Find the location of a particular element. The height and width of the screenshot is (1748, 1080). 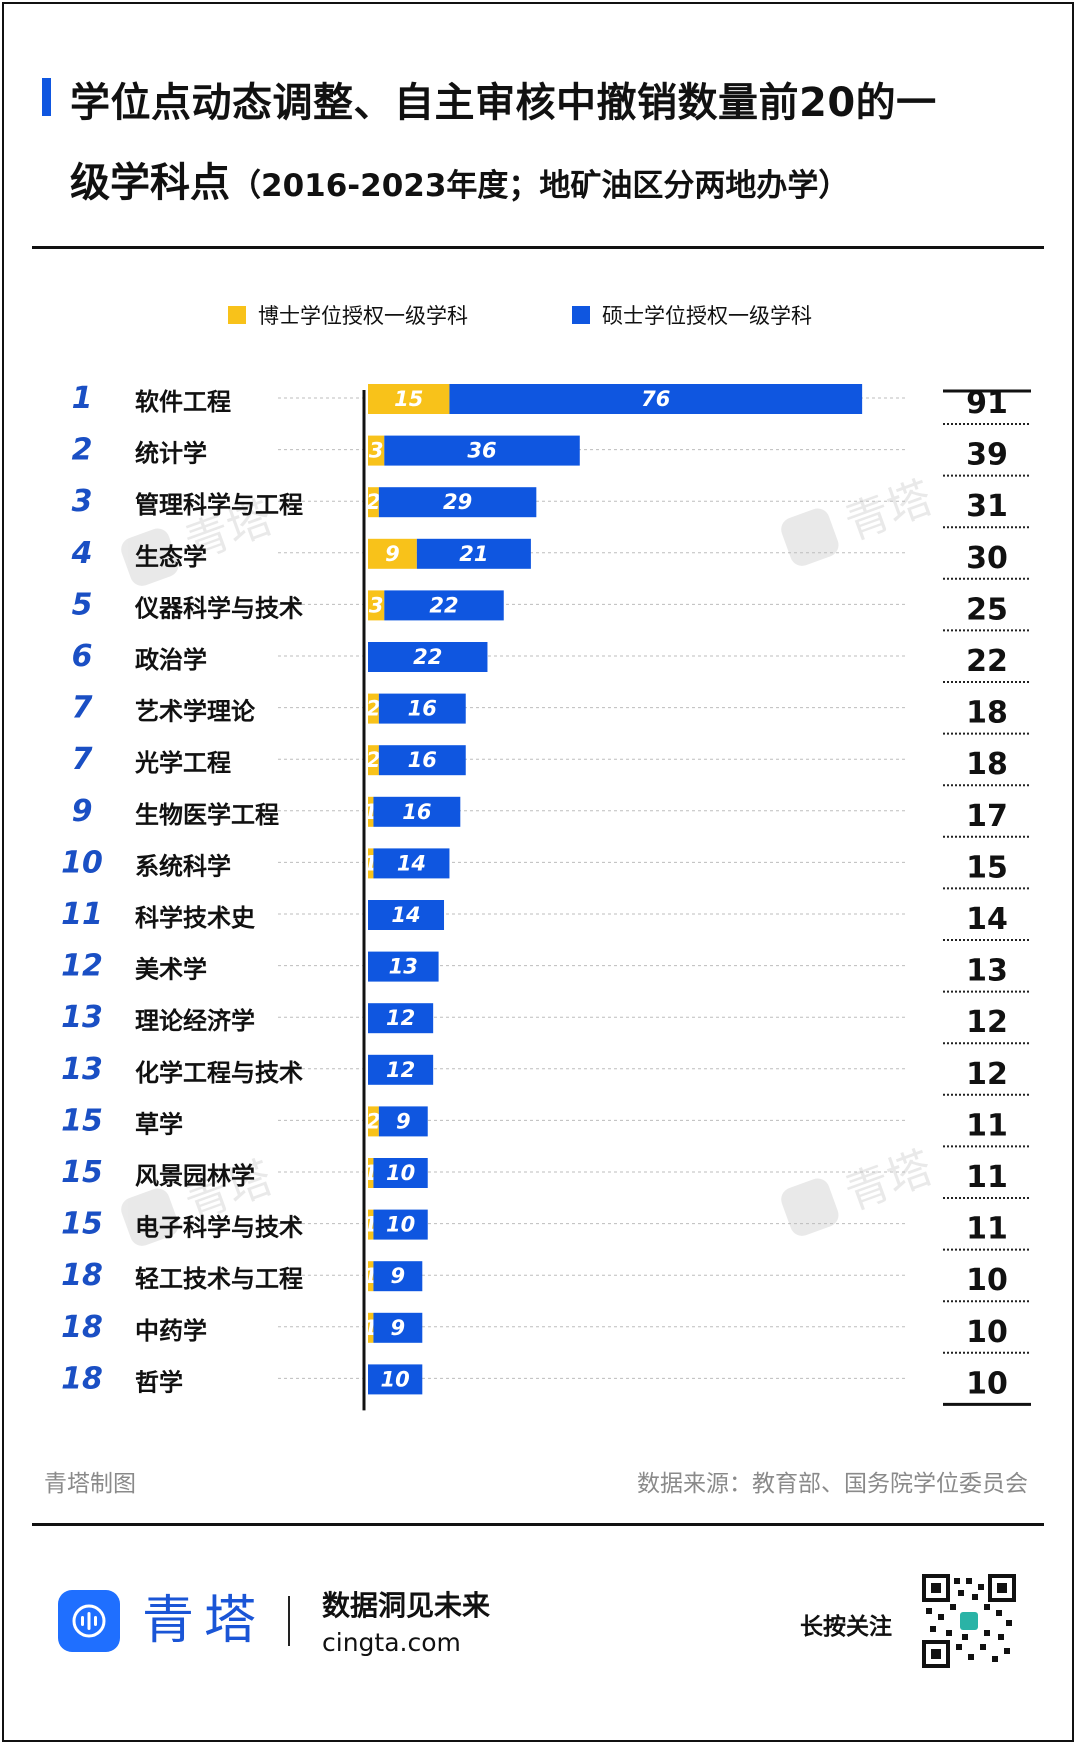

brand-logo-icon is located at coordinates (89, 1621).